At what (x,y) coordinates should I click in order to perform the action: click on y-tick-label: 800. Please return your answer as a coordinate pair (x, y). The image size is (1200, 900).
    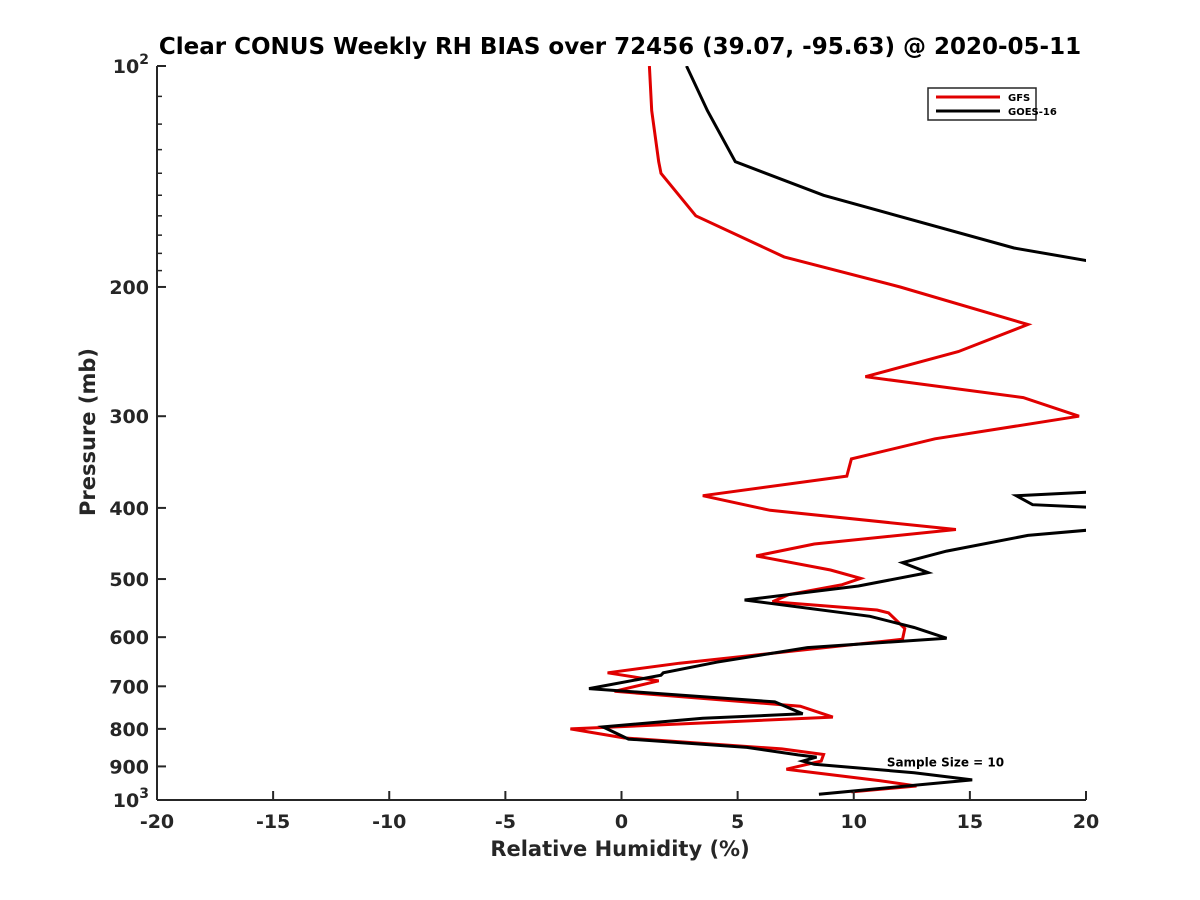
    Looking at the image, I should click on (129, 730).